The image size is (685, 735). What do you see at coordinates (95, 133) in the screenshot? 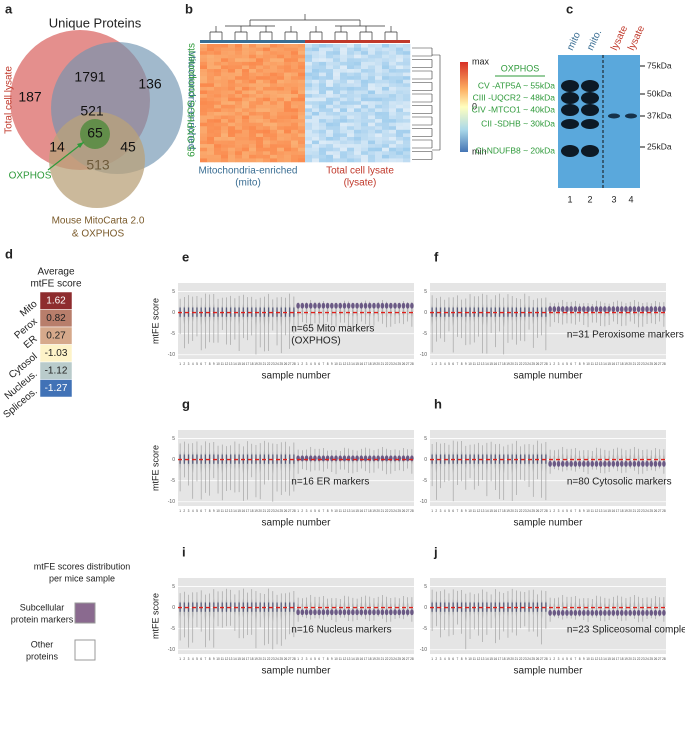
I see `venn-count: 65` at bounding box center [95, 133].